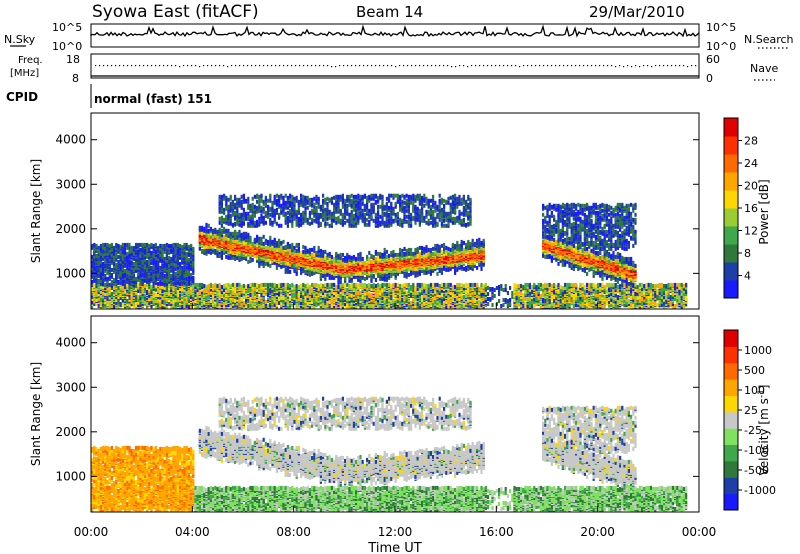  I want to click on nave-label: Nave, so click(764, 68).